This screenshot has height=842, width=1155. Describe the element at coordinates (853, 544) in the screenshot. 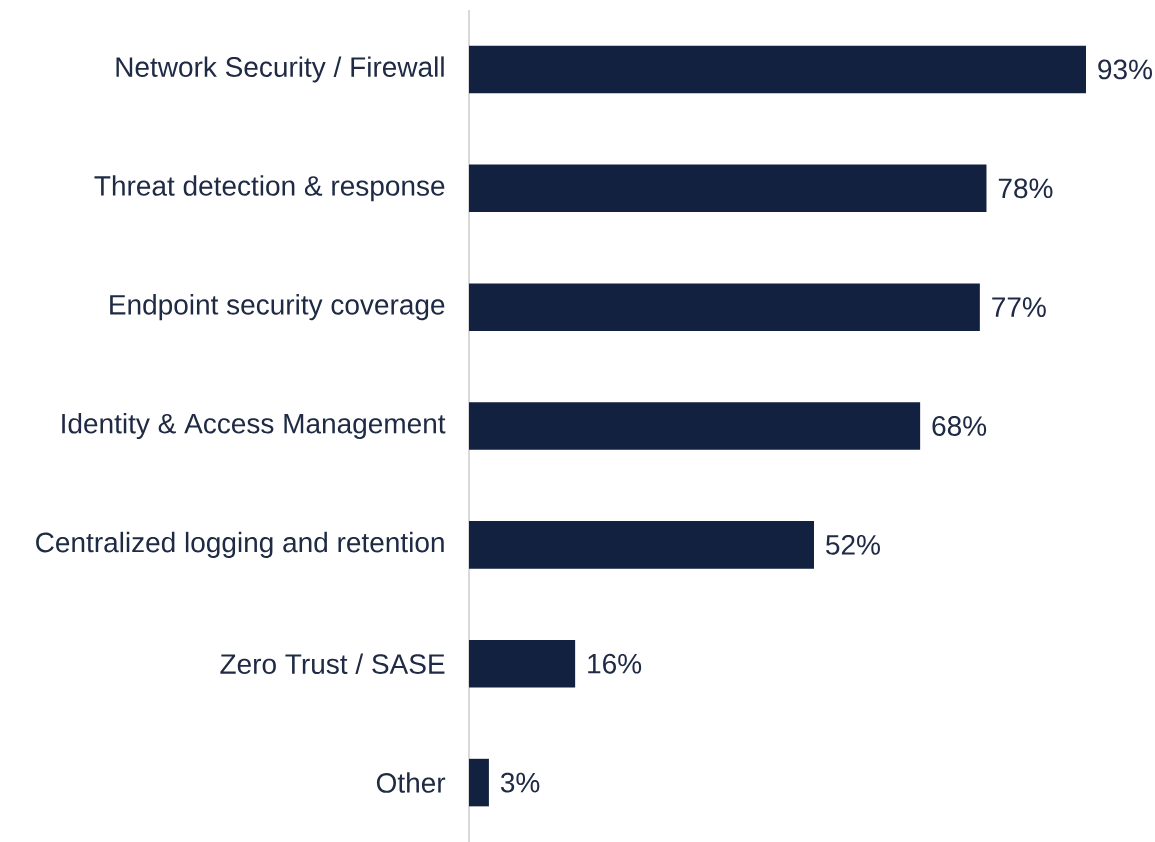

I see `data-label: 52%` at that location.